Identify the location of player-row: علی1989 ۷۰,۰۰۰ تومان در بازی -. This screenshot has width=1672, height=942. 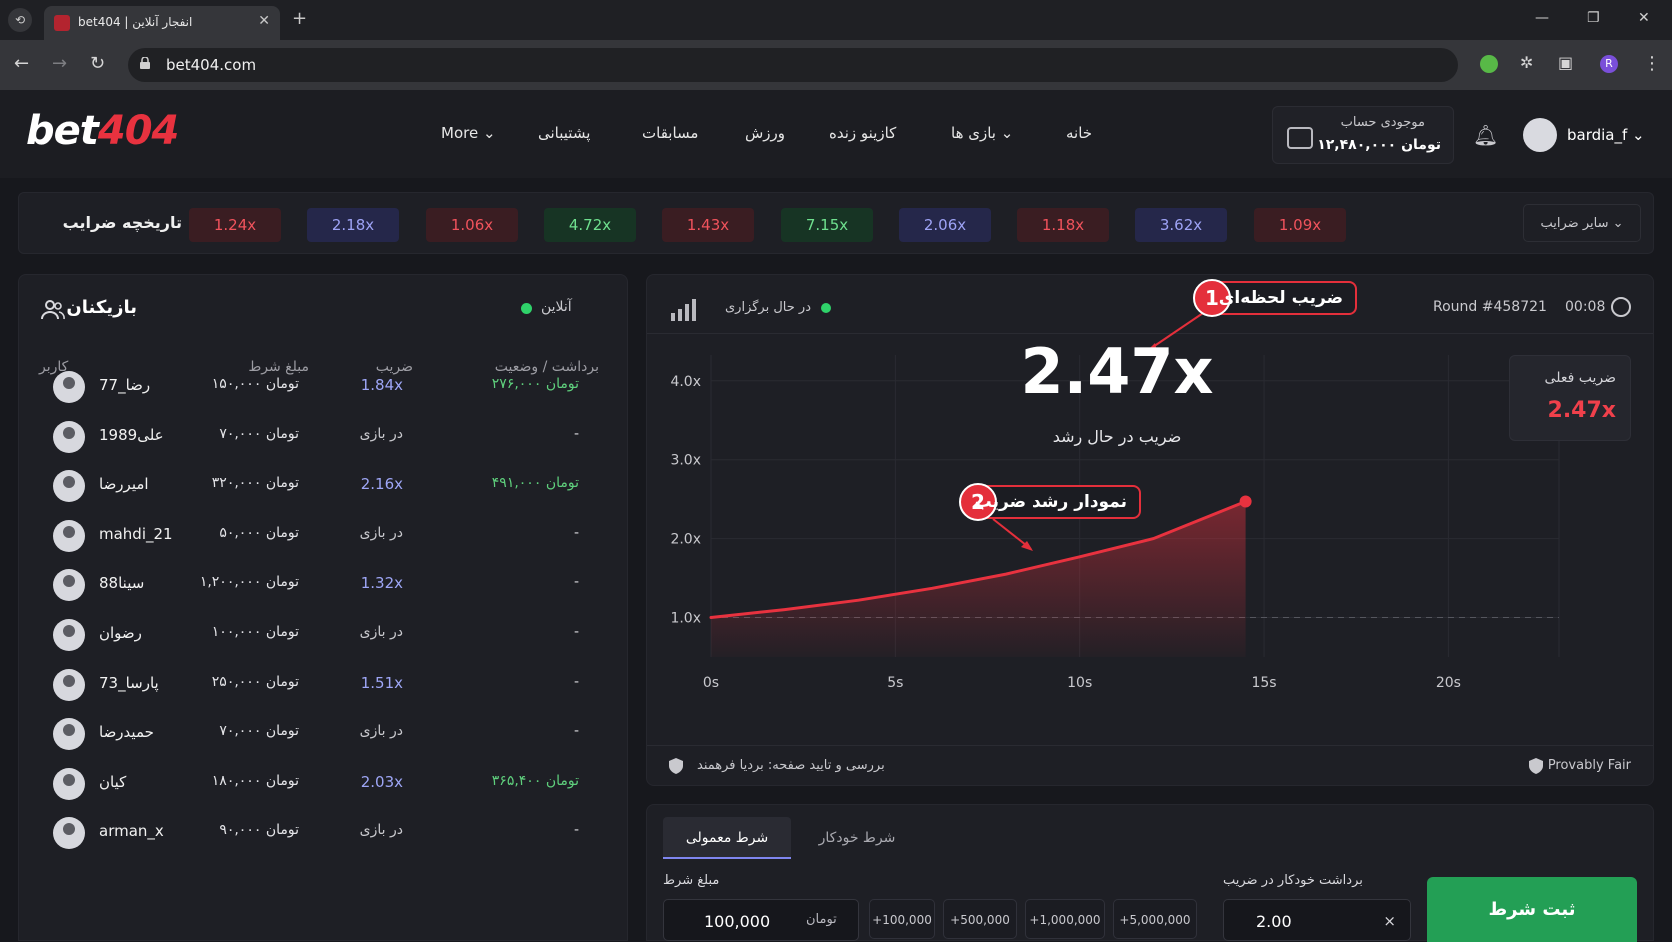
(325, 436).